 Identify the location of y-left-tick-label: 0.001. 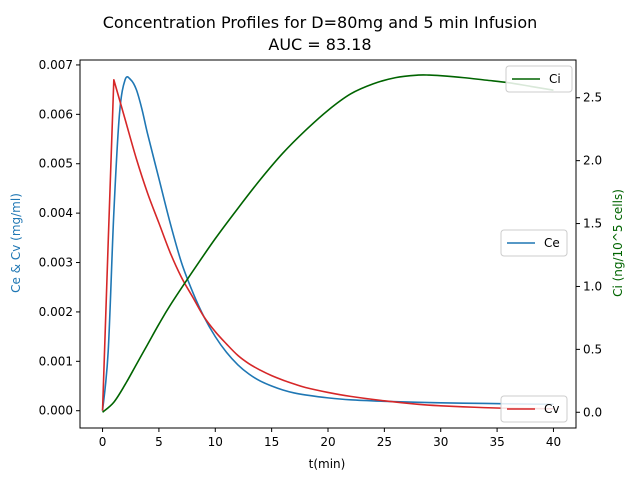
(56, 361).